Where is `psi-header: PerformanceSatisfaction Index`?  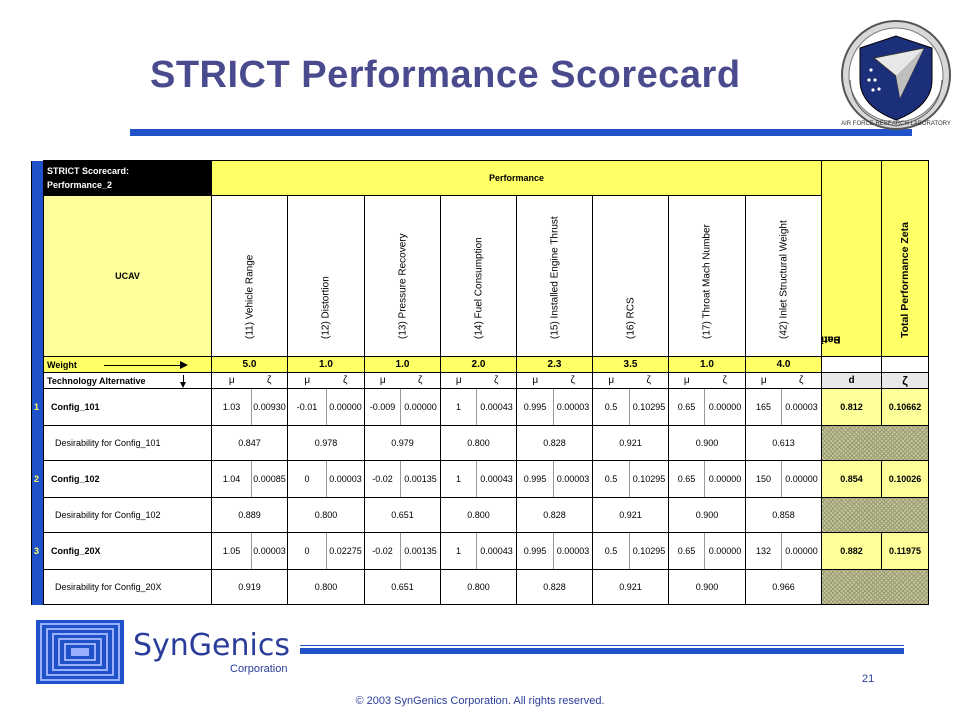
psi-header: PerformanceSatisfaction Index is located at coordinates (852, 258).